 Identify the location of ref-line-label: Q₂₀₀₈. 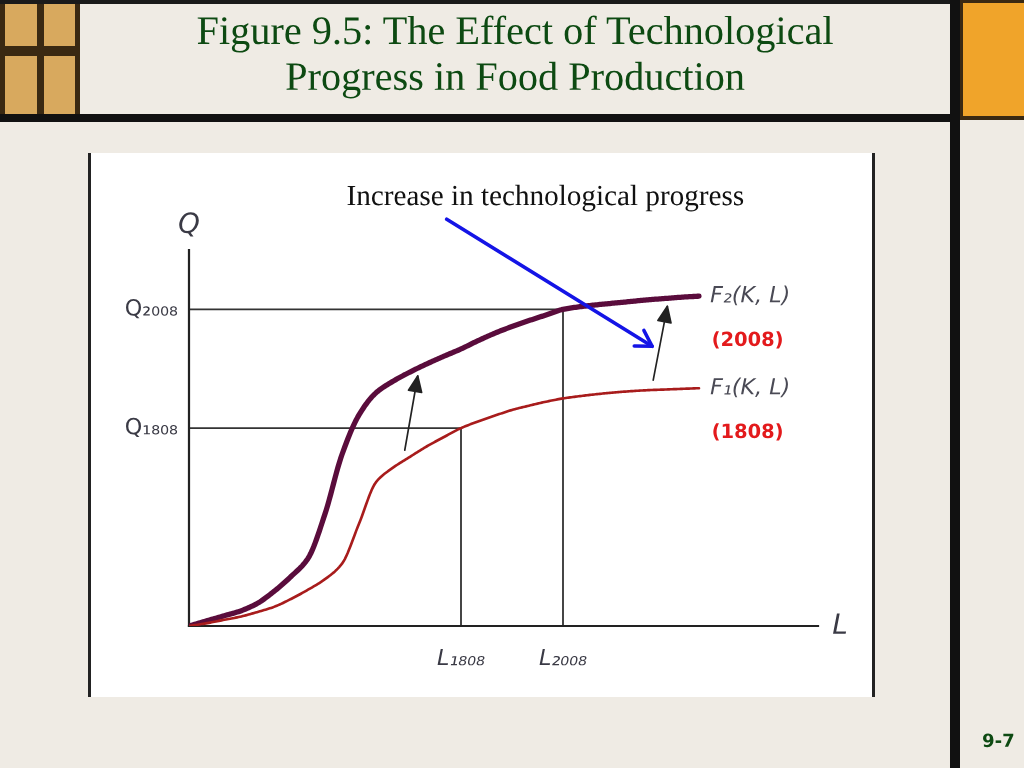
(152, 309).